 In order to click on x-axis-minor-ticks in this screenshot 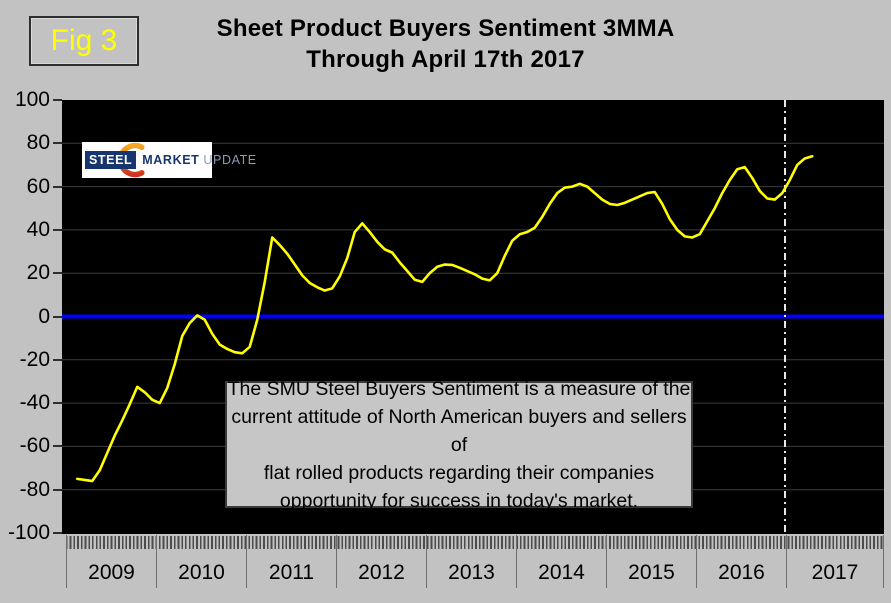, I will do `click(475, 542)`.